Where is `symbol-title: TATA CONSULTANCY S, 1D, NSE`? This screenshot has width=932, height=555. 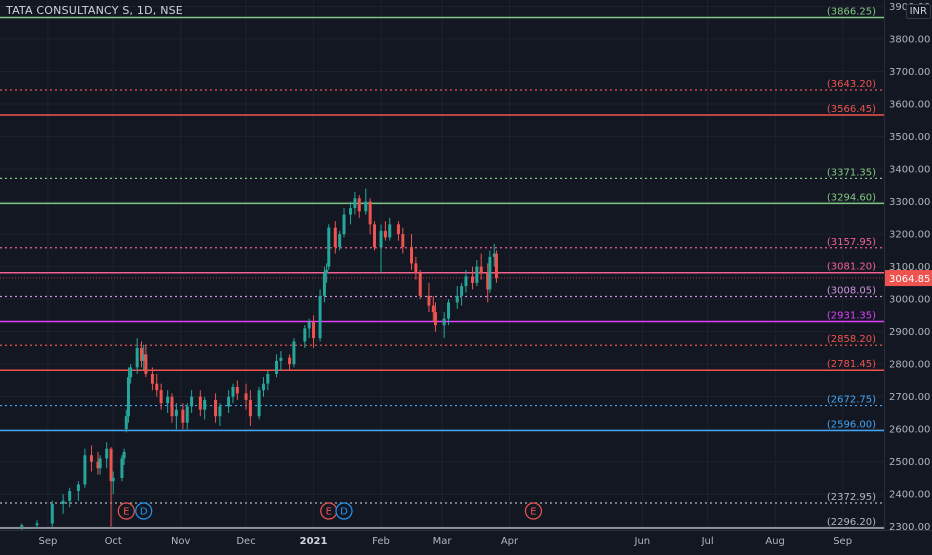 symbol-title: TATA CONSULTANCY S, 1D, NSE is located at coordinates (94, 10).